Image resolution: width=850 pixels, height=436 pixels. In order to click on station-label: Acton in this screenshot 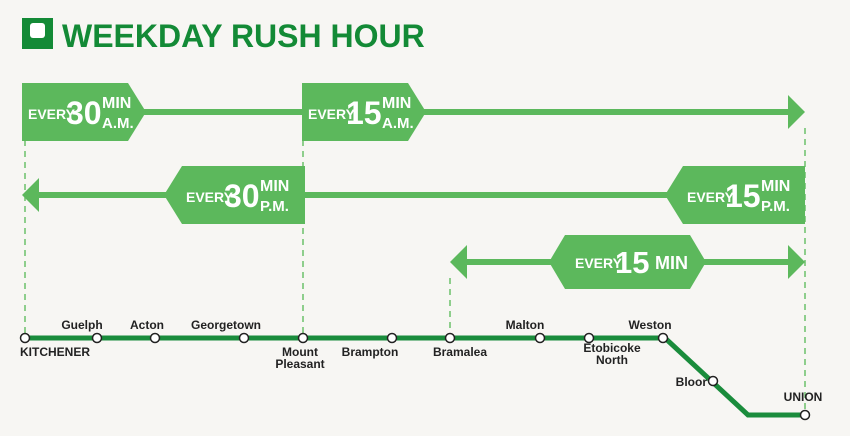, I will do `click(147, 325)`.